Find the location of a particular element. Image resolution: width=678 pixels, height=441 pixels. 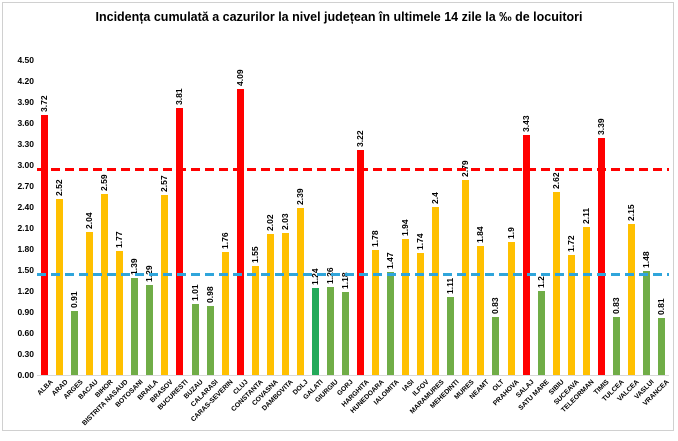

bar-value-label: 1.78 is located at coordinates (375, 238).